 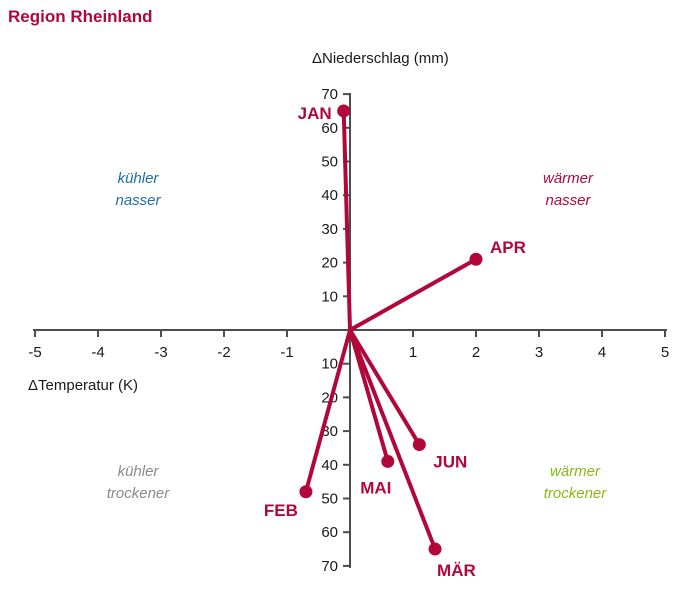 I want to click on y-tick-label: 30, so click(x=329, y=229).